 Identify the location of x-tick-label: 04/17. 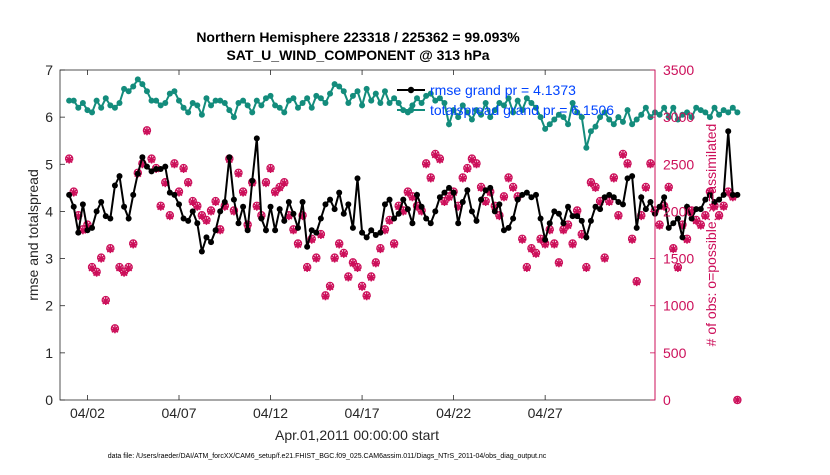
(362, 413).